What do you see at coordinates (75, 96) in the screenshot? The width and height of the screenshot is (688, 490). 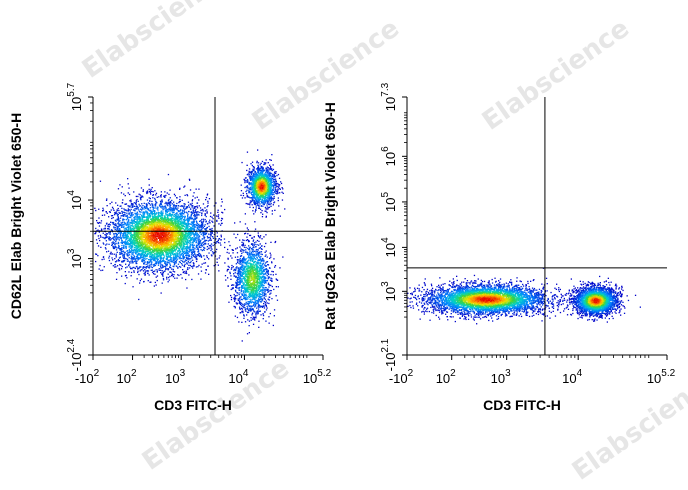 I see `y-tick-label: 105.7` at bounding box center [75, 96].